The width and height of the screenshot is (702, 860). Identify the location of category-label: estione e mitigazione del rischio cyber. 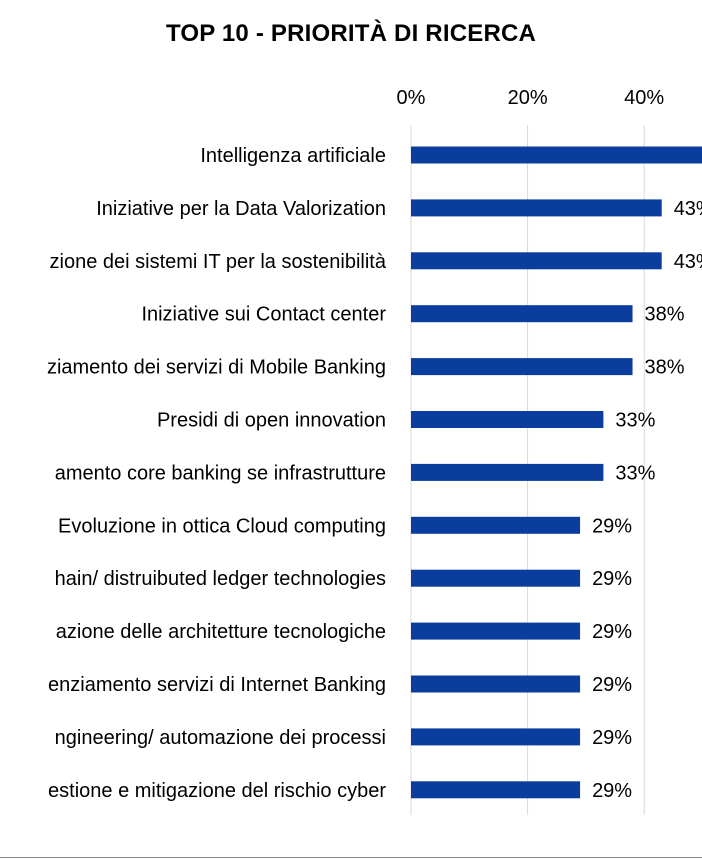
(217, 791).